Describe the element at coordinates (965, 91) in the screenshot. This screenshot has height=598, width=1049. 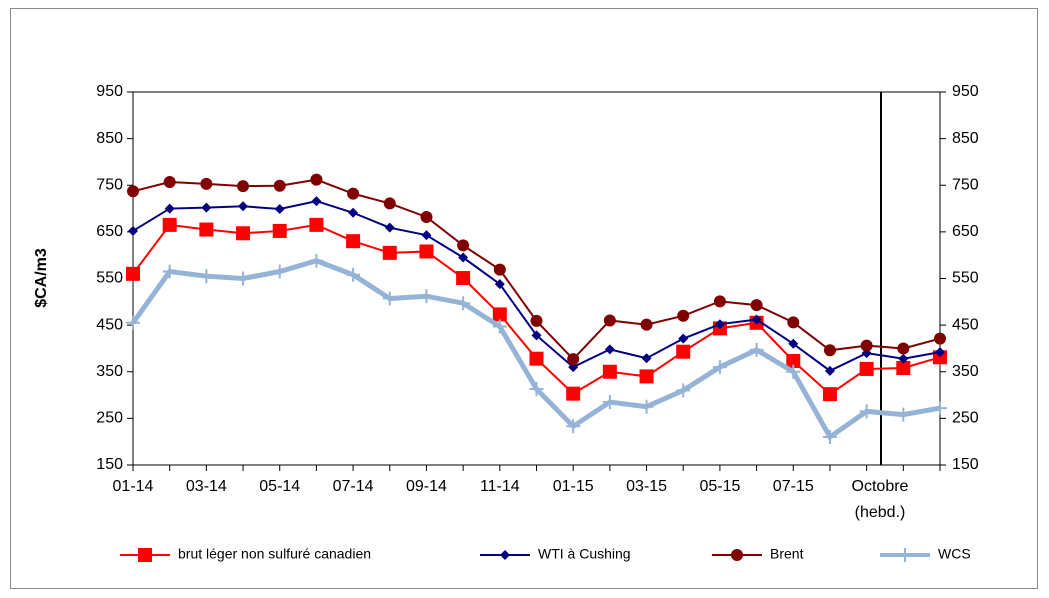
I see `y2-tick-label: 950` at that location.